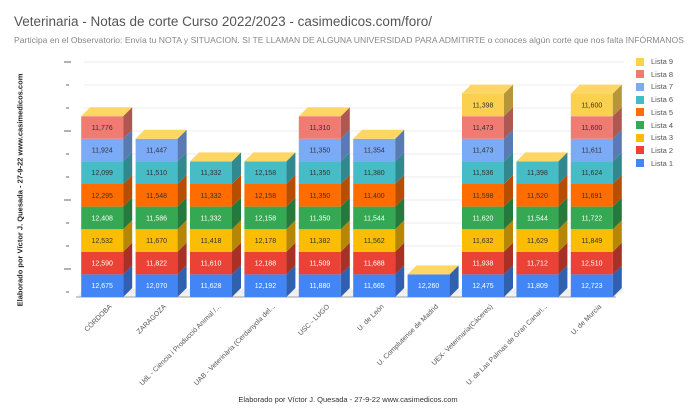 Image resolution: width=696 pixels, height=419 pixels. Describe the element at coordinates (662, 125) in the screenshot. I see `legend-label: Lista 4` at that location.